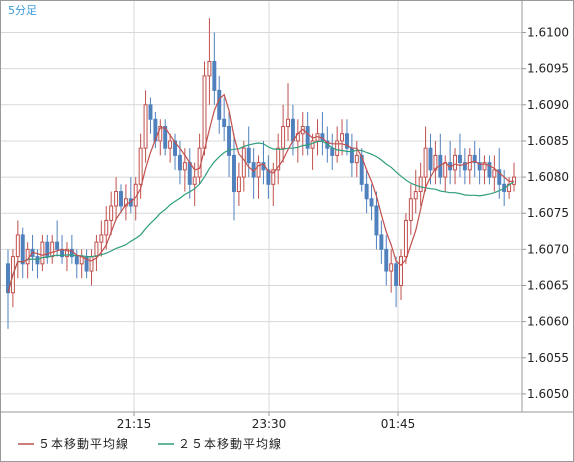 The width and height of the screenshot is (574, 462). What do you see at coordinates (548, 141) in the screenshot?
I see `y-tick-label: 1.6085` at bounding box center [548, 141].